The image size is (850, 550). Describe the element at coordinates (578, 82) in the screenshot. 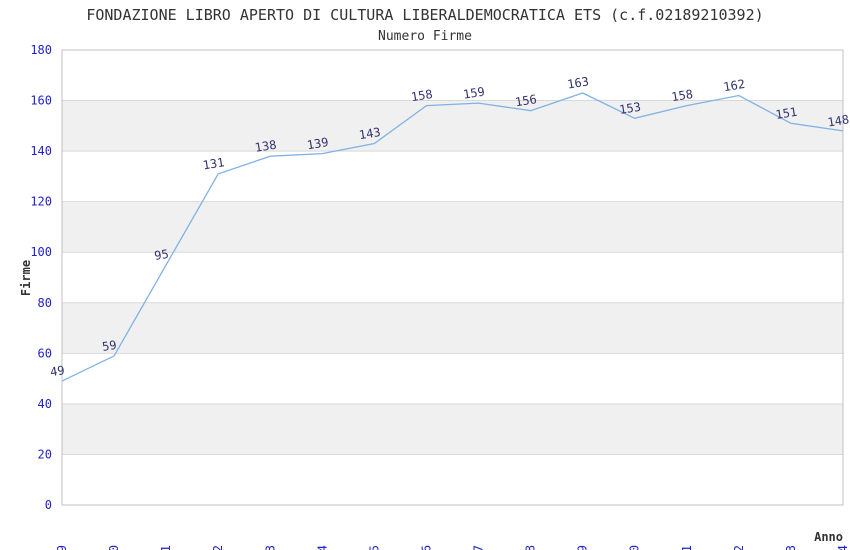

I see `data-point-label: 163` at that location.